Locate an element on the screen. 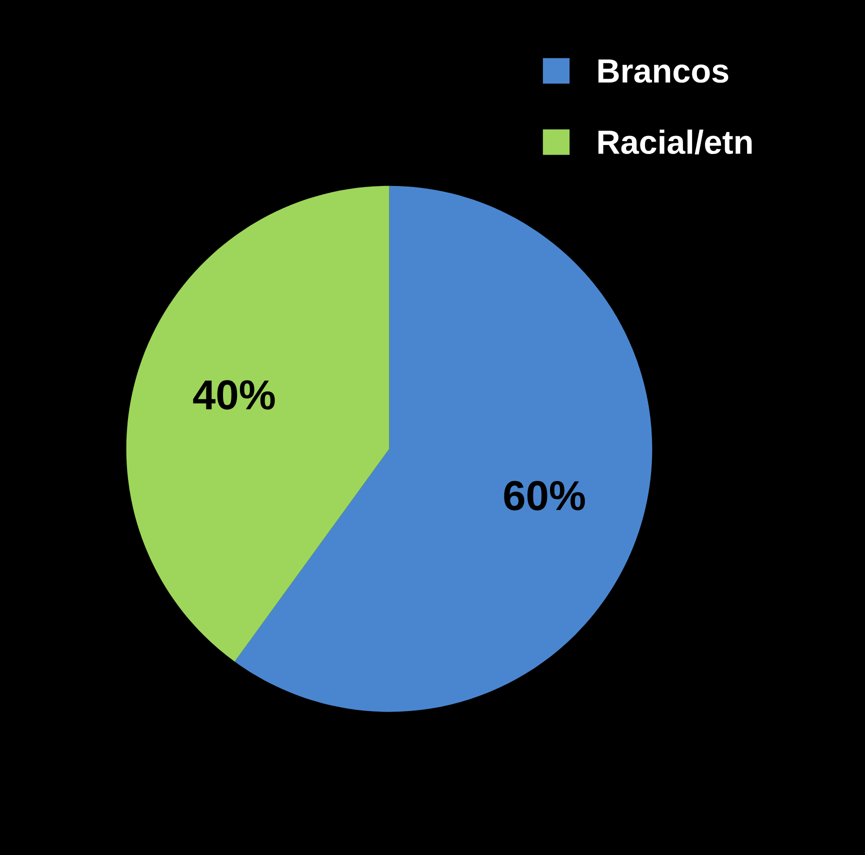 The width and height of the screenshot is (865, 855). data-label: 60% is located at coordinates (544, 495).